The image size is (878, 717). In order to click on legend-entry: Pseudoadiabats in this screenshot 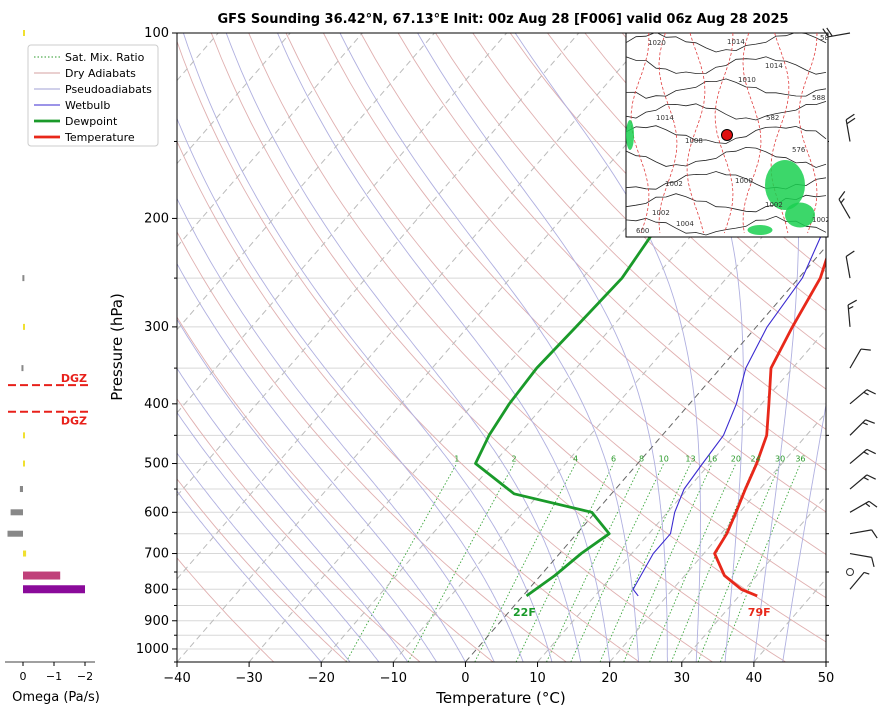, I will do `click(108, 89)`.